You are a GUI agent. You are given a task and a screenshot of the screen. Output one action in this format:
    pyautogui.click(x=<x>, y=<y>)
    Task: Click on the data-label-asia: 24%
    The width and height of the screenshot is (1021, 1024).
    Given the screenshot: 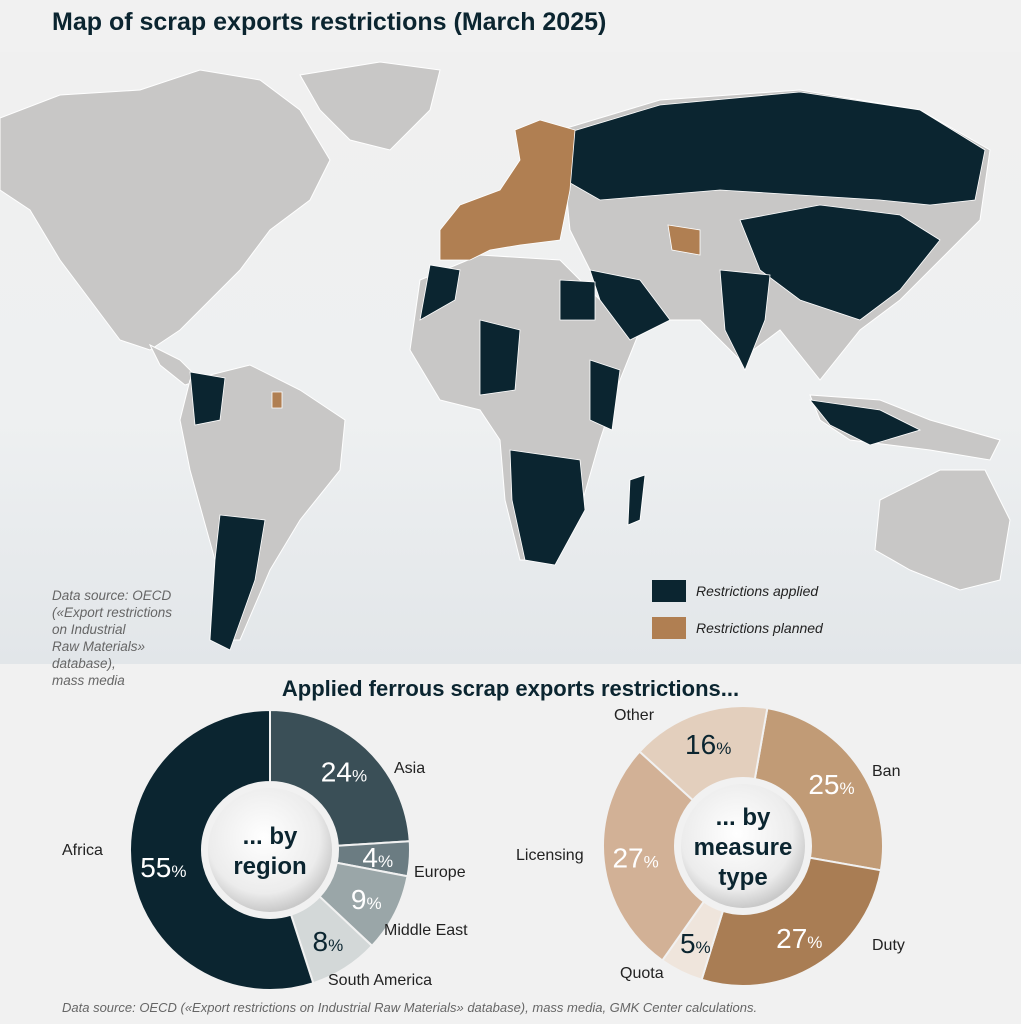 What is the action you would take?
    pyautogui.click(x=344, y=771)
    